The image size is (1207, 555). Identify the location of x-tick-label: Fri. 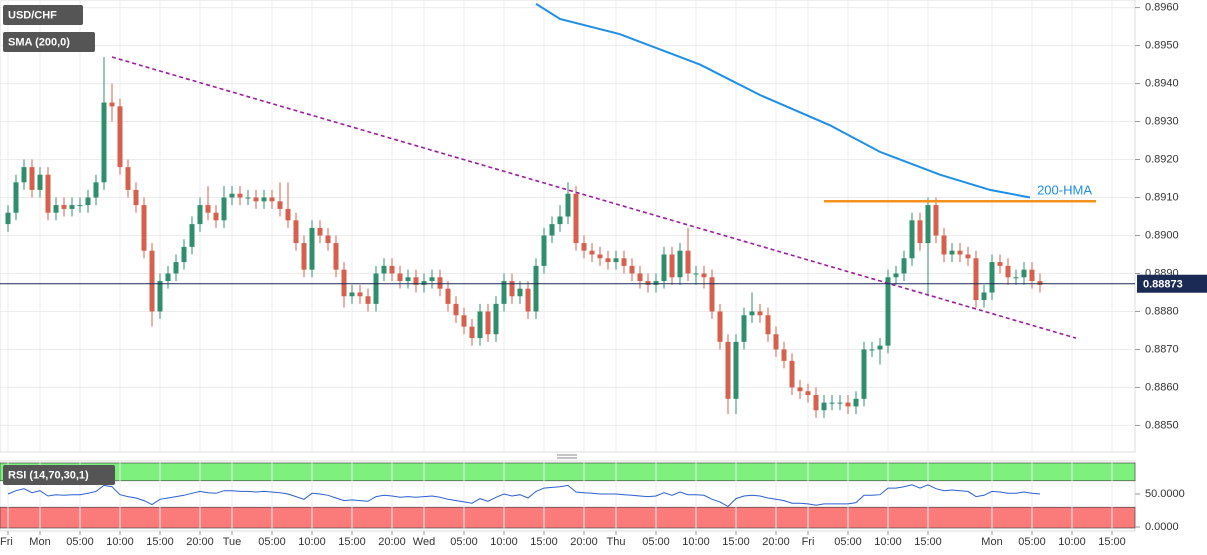
(808, 542).